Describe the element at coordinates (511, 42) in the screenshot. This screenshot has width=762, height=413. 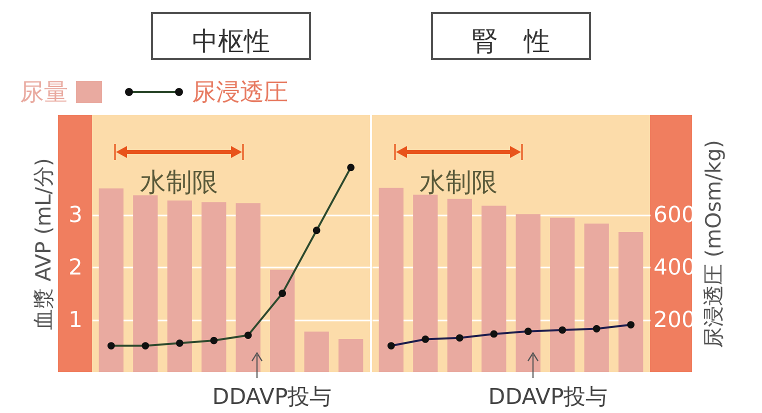
I see `chart-title: 腎 性` at that location.